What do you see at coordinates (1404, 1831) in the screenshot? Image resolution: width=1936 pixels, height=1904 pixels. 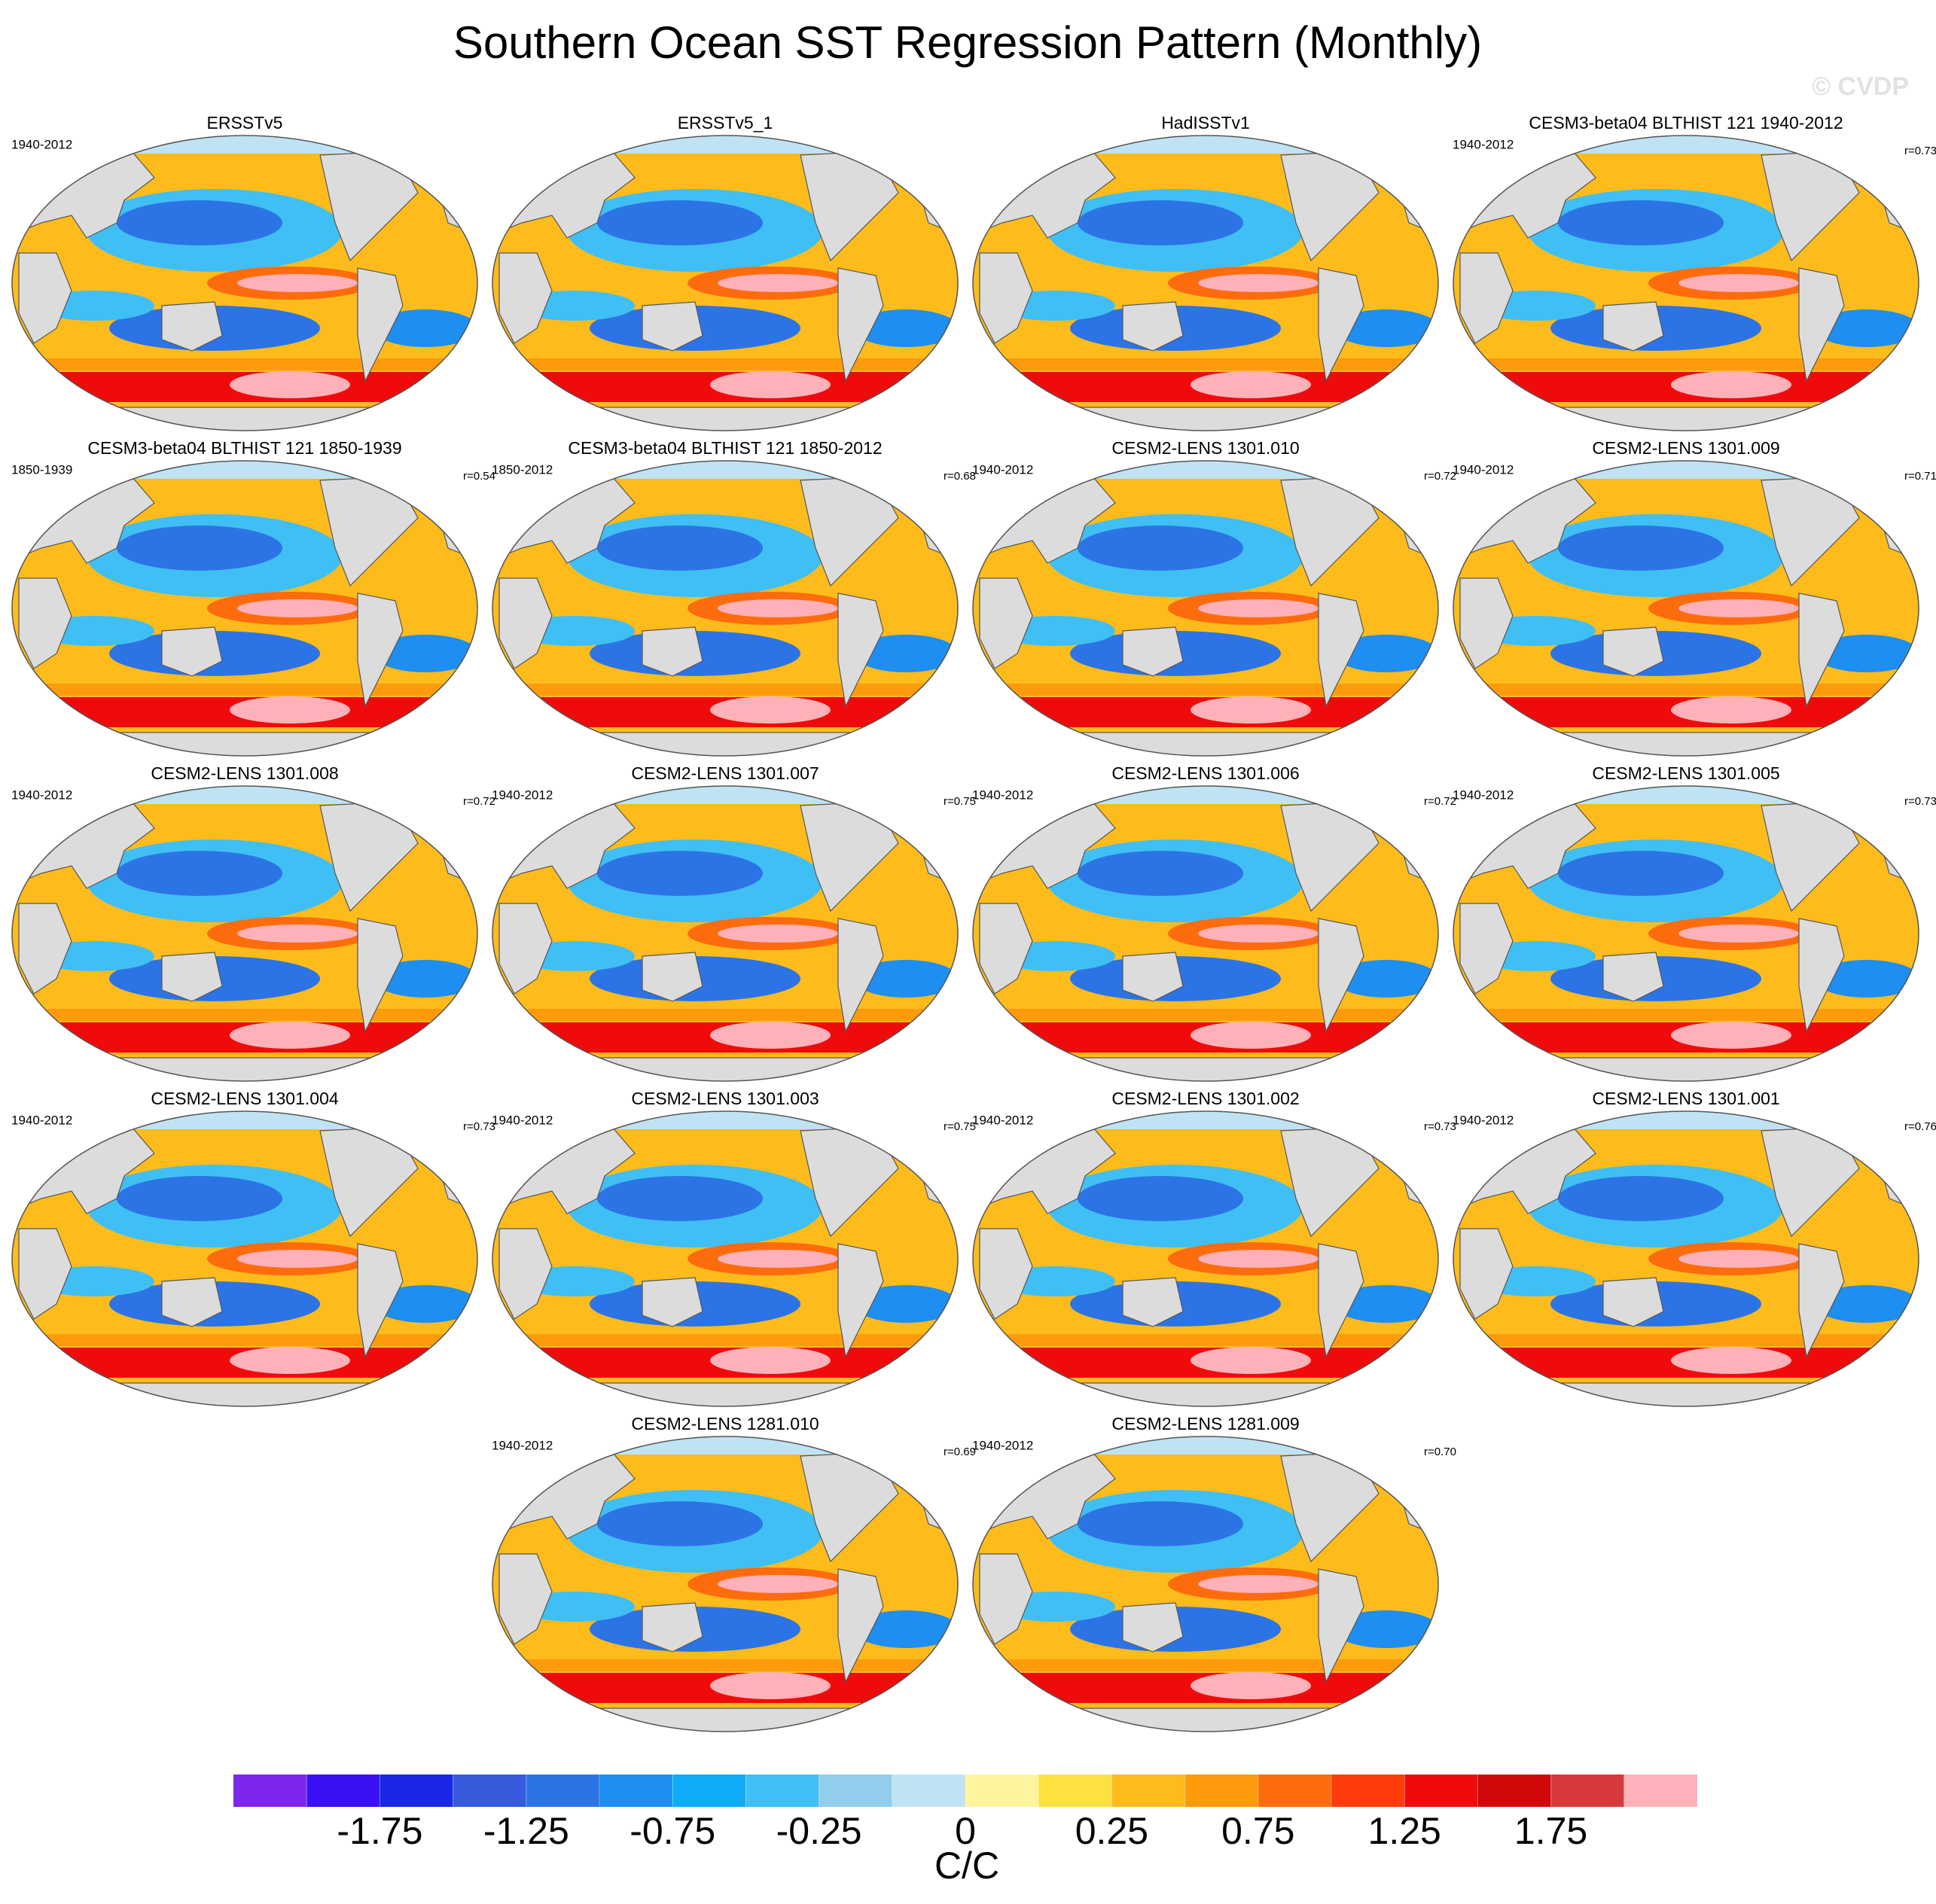 I see `colorbar-tick-label: 1.25` at bounding box center [1404, 1831].